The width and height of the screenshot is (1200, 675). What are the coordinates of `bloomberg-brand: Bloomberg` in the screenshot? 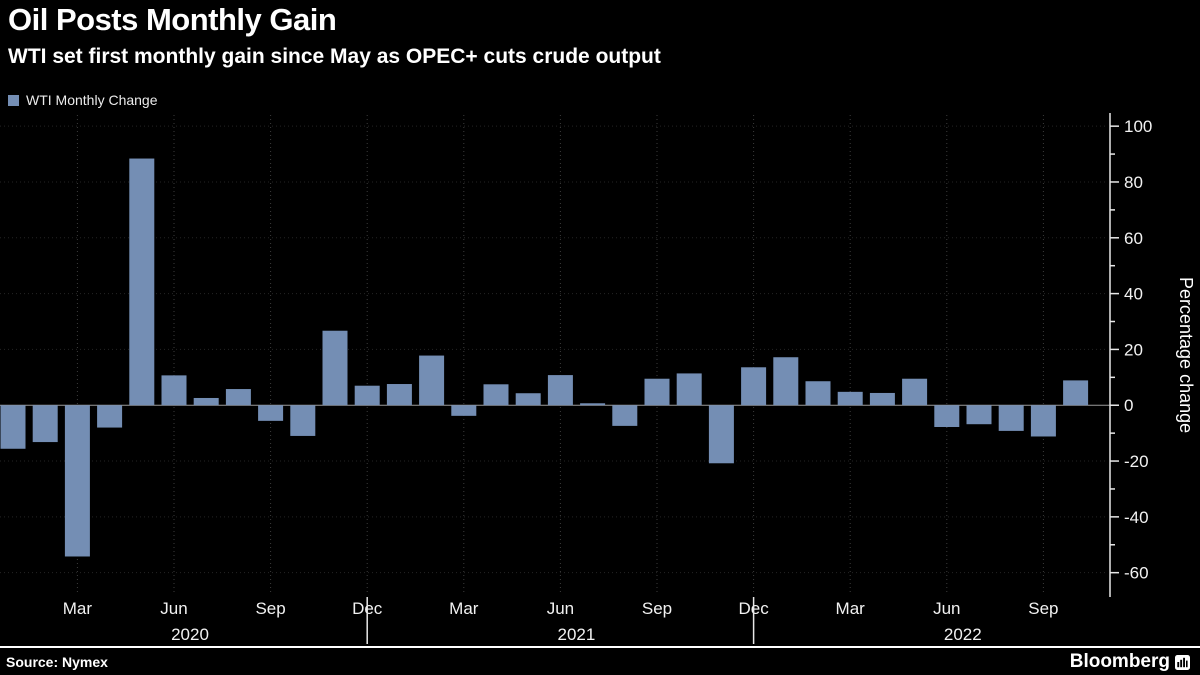 It's located at (1130, 662).